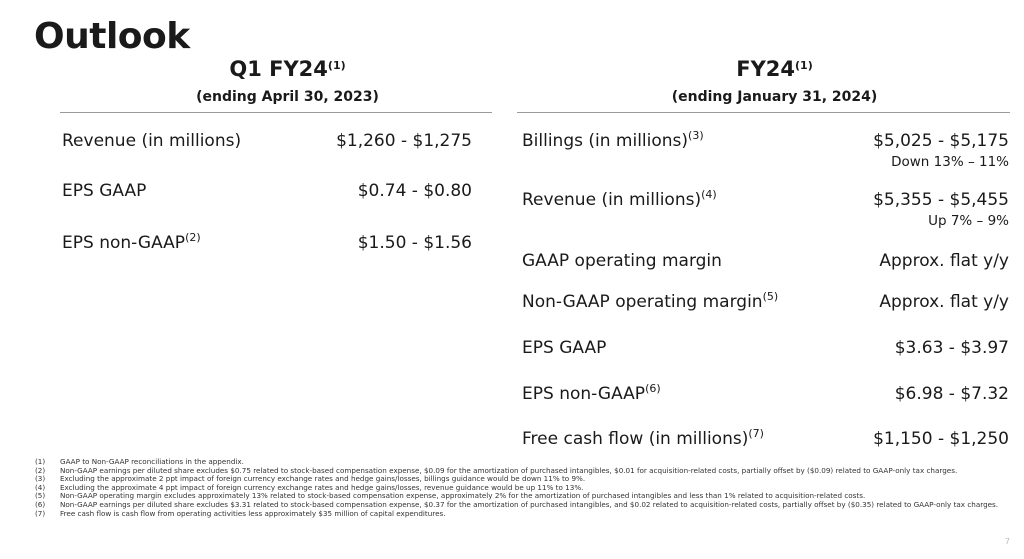  What do you see at coordinates (267, 242) in the screenshot?
I see `row: EPS non-GAAP(2) $1.50 - $1.56` at bounding box center [267, 242].